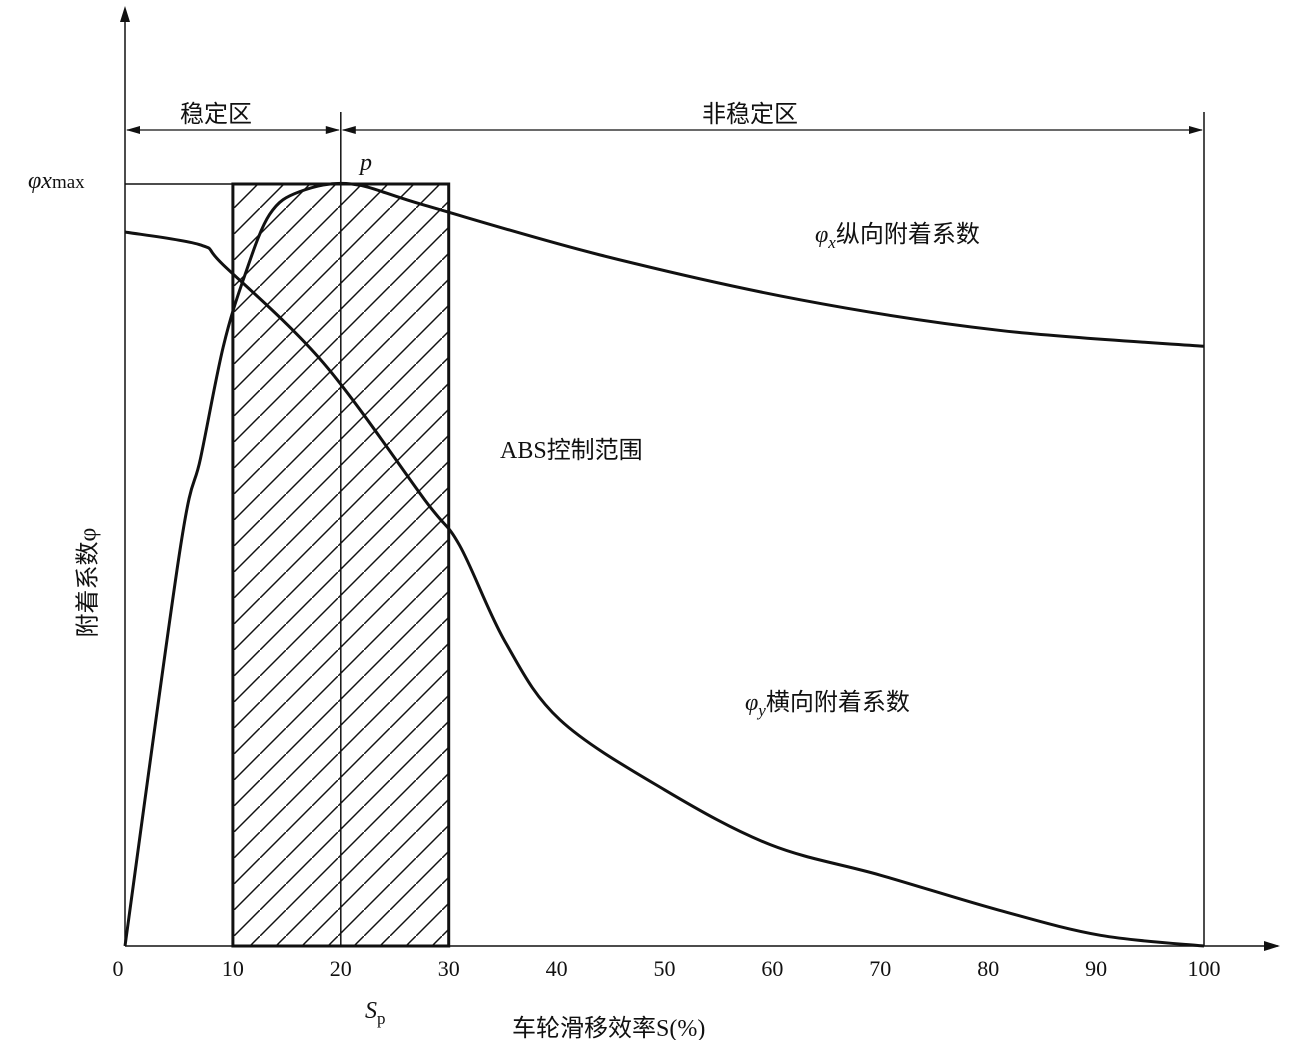  What do you see at coordinates (448, 968) in the screenshot?
I see `x-tick-label: 30` at bounding box center [448, 968].